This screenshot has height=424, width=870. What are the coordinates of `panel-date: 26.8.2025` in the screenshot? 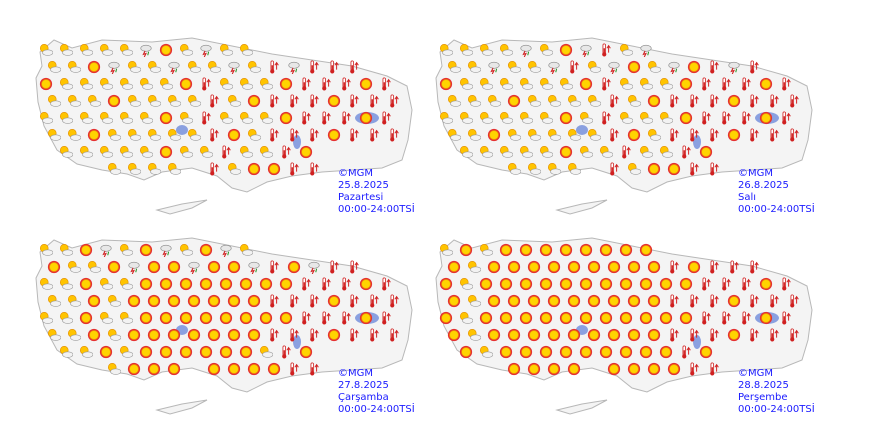 It's located at (763, 185).